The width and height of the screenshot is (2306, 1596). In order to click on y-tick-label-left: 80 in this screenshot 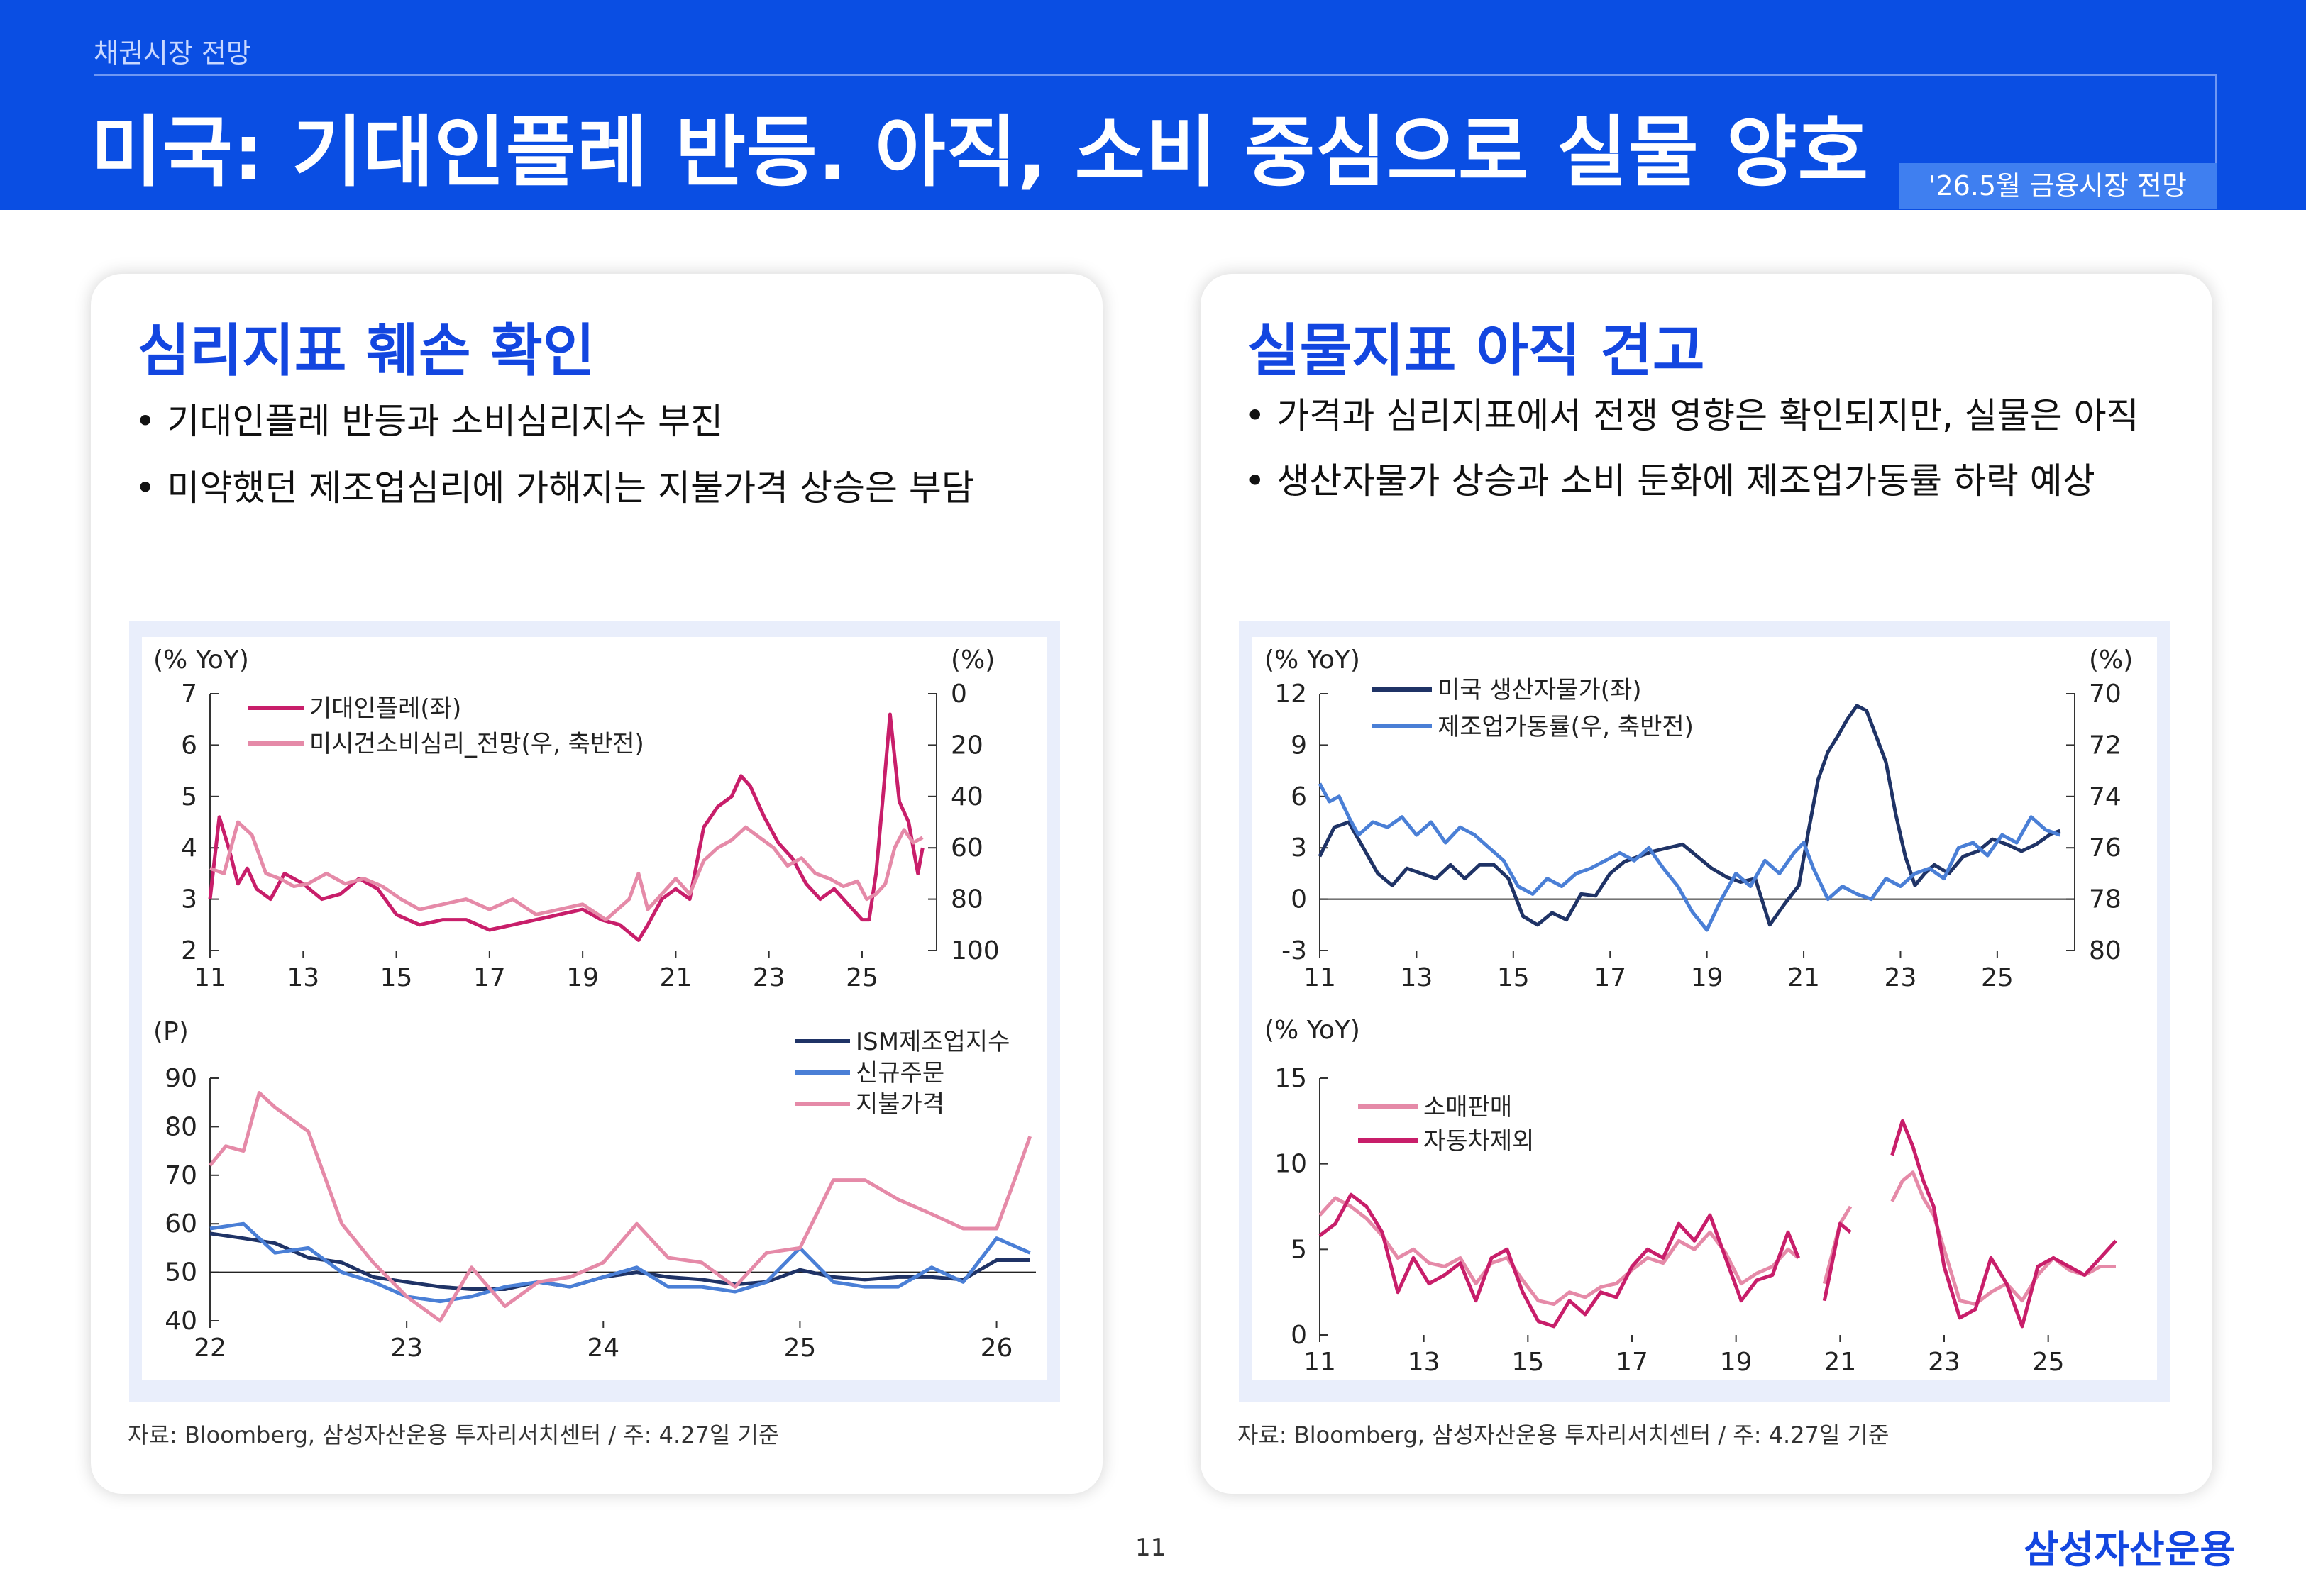, I will do `click(181, 1126)`.